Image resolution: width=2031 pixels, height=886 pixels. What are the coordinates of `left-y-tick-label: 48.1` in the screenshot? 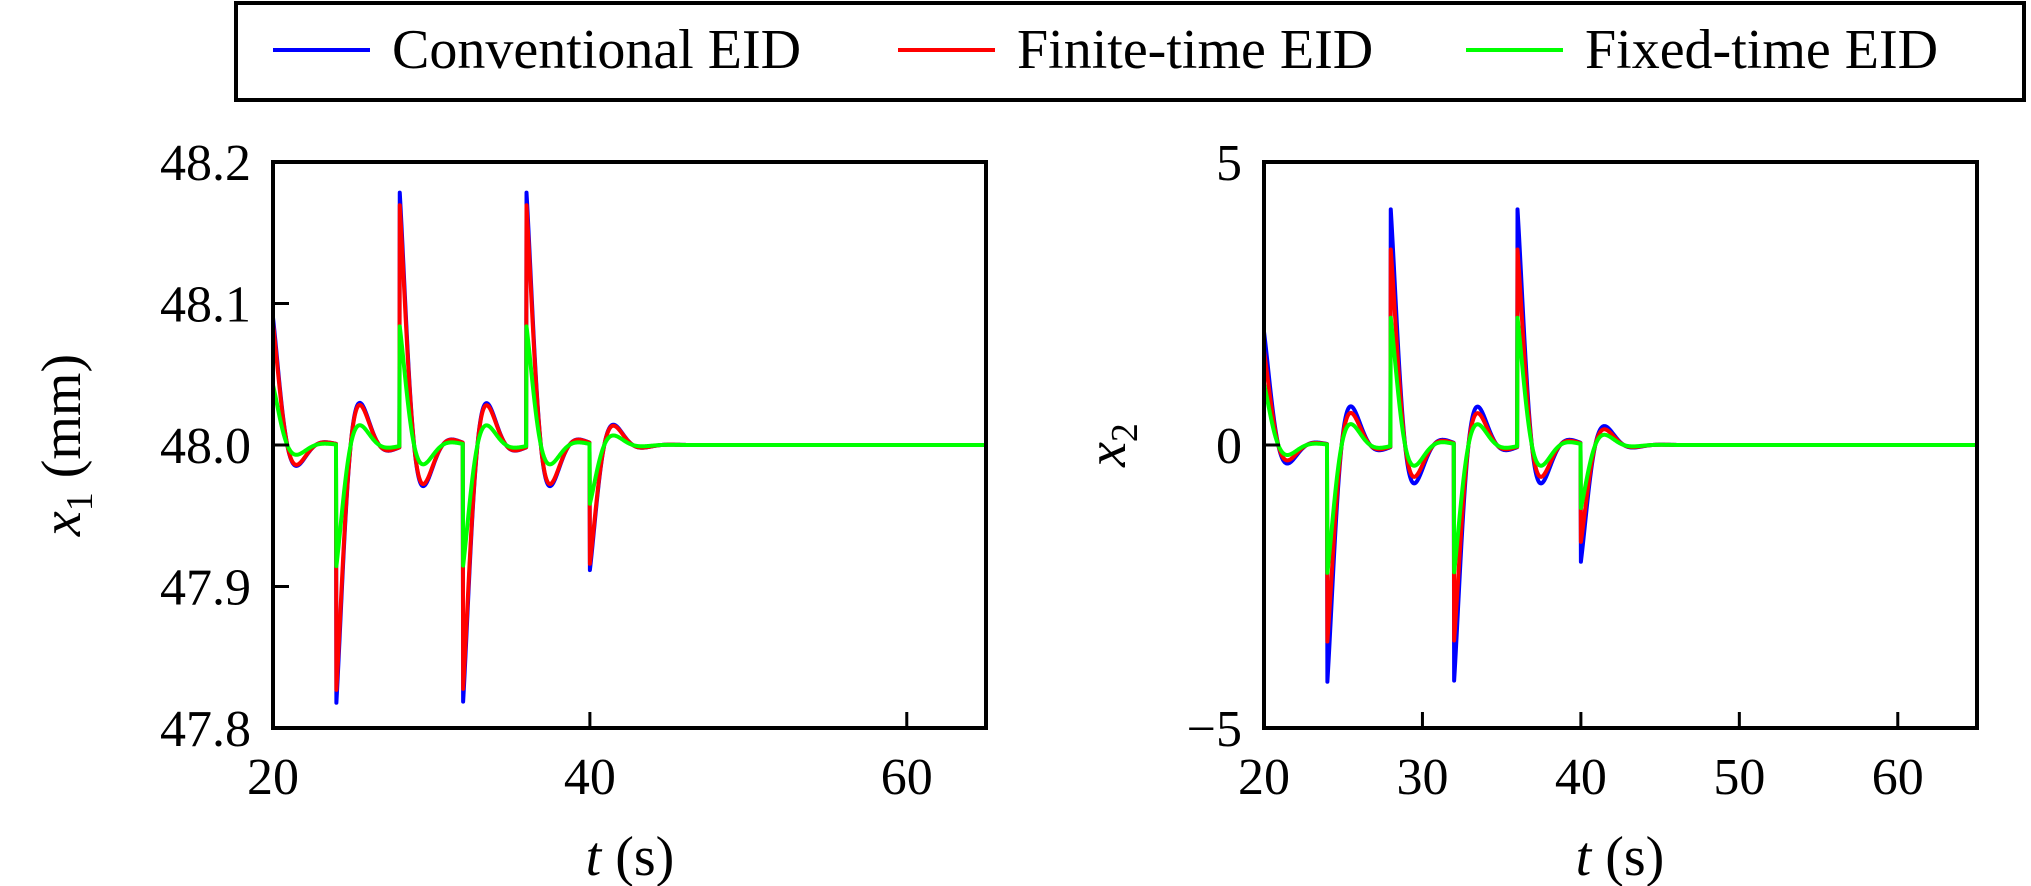 It's located at (205, 305).